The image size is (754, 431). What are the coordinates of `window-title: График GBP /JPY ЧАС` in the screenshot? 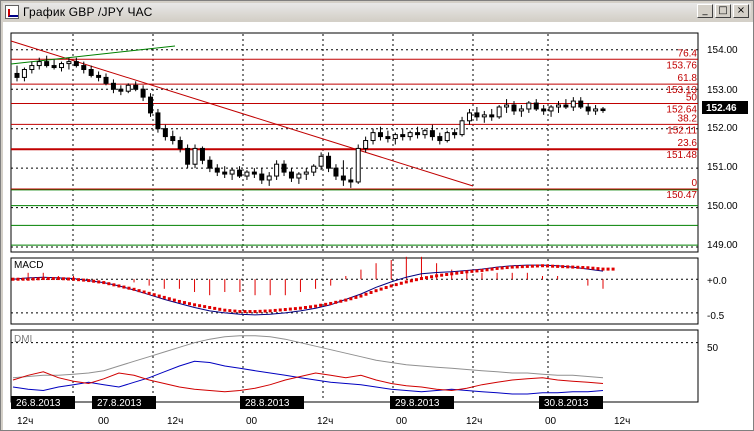 It's located at (88, 11).